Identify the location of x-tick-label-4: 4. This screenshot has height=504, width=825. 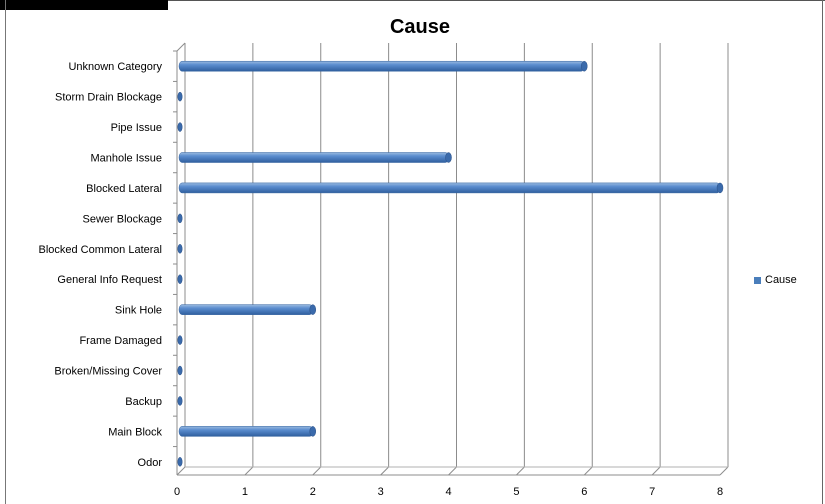
(448, 492).